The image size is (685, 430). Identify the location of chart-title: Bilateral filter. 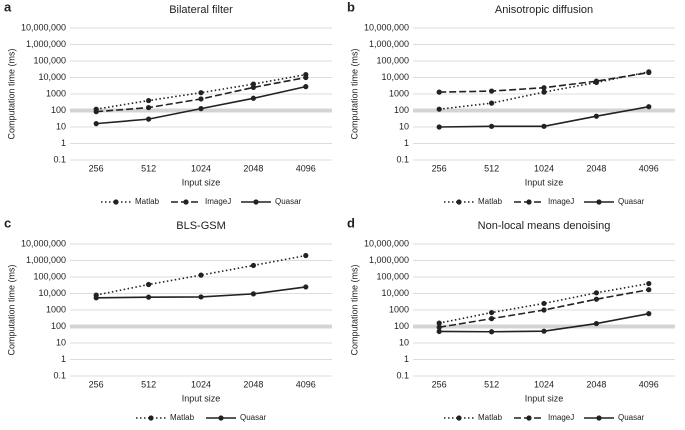
(201, 10).